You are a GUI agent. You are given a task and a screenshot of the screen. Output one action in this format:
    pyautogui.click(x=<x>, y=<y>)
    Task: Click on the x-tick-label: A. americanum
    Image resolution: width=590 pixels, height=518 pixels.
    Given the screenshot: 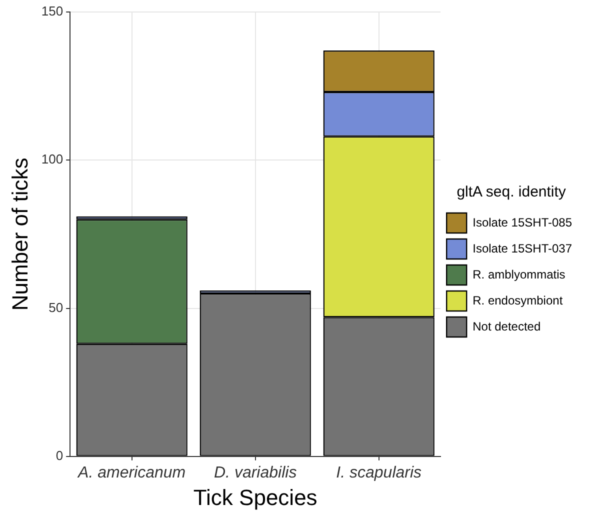 What is the action you would take?
    pyautogui.click(x=131, y=473)
    